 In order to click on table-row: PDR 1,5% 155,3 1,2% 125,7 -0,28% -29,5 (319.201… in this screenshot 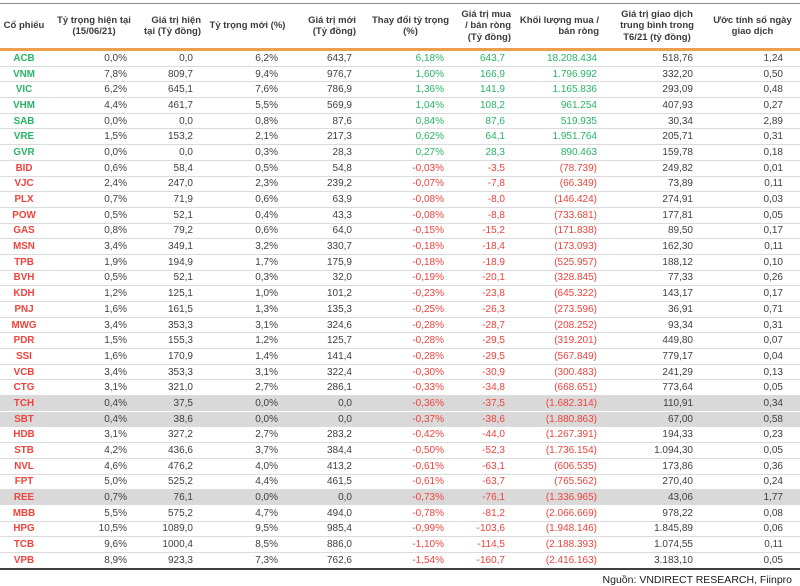, I will do `click(400, 341)`.